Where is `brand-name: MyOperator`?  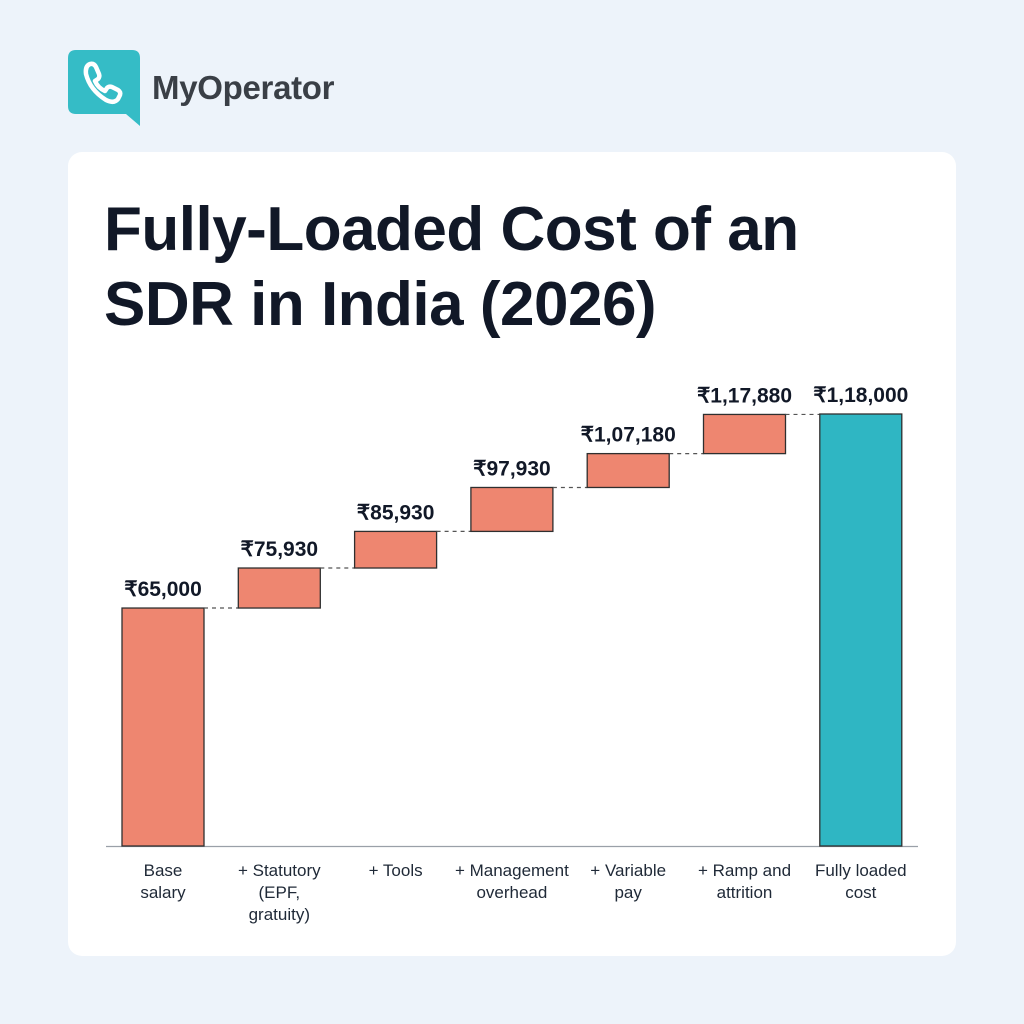
brand-name: MyOperator is located at coordinates (243, 87).